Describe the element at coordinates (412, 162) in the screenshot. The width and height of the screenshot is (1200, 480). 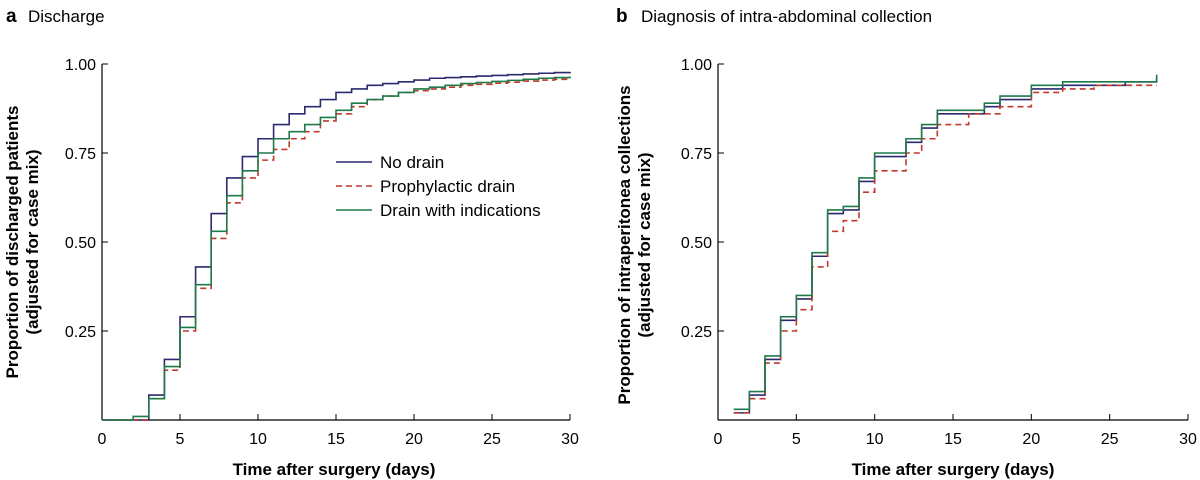
I see `legend-label-no-drain: No drain` at that location.